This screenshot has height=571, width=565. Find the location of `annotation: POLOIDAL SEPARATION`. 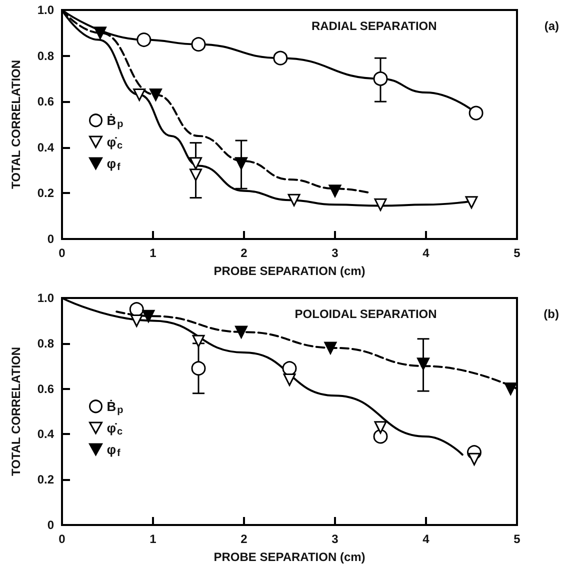

annotation: POLOIDAL SEPARATION is located at coordinates (365, 313).